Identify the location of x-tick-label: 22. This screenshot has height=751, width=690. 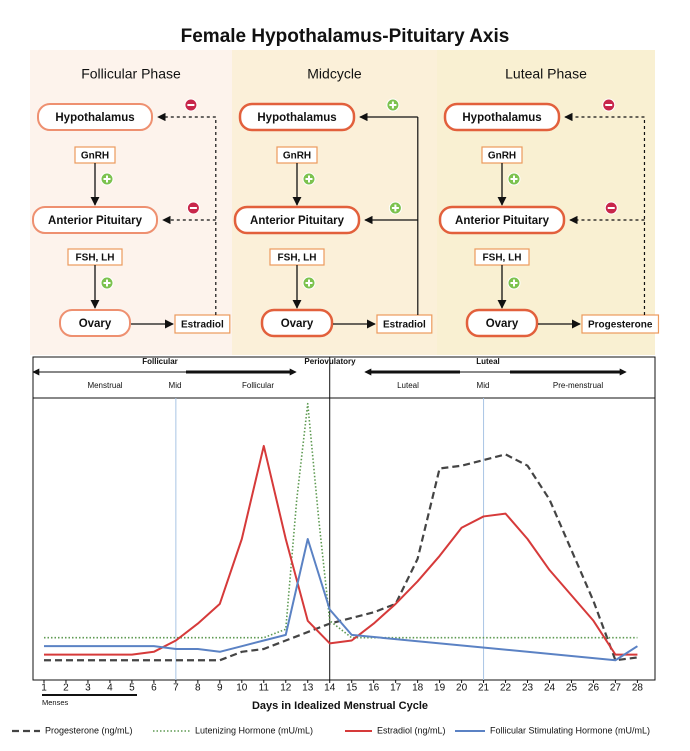
(506, 688).